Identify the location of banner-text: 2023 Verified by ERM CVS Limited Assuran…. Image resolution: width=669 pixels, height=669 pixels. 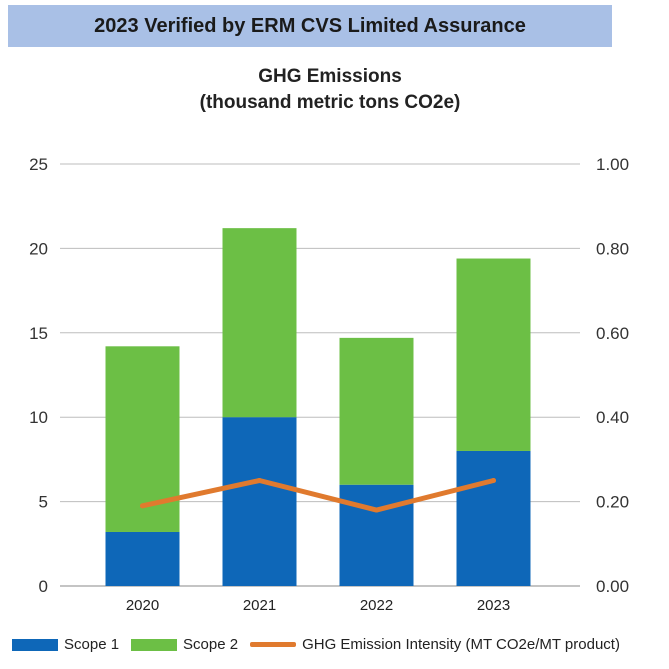
(310, 25).